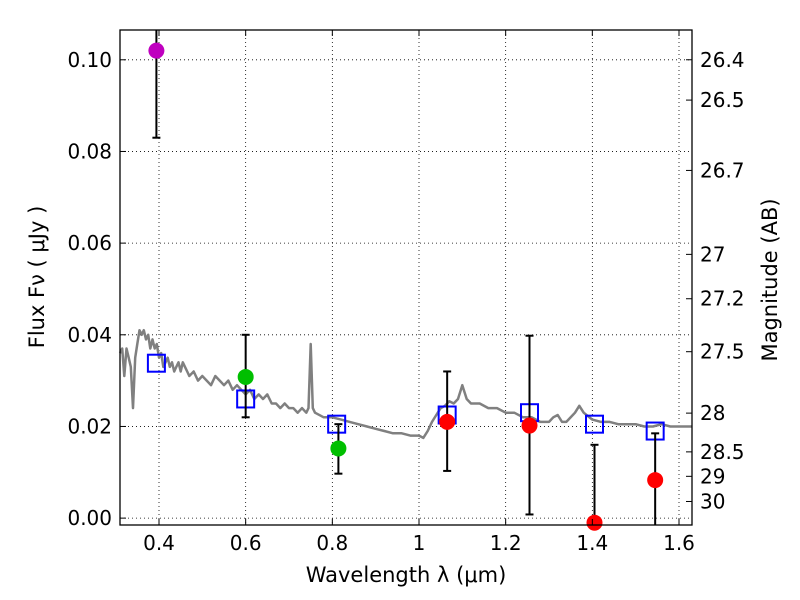  Describe the element at coordinates (712, 476) in the screenshot. I see `y2-tick-label: 29` at that location.